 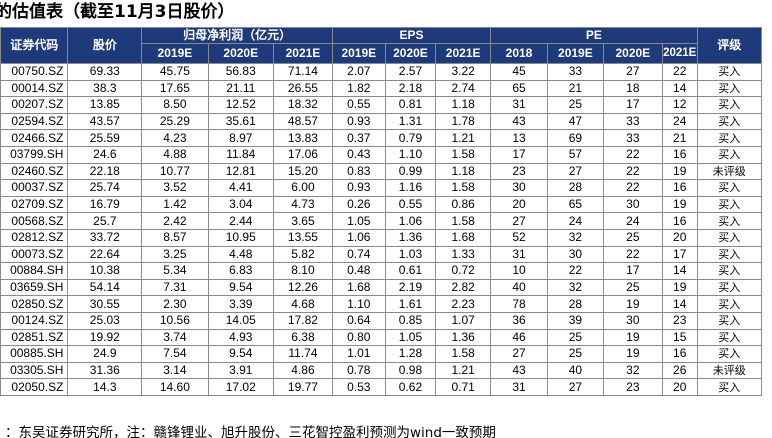 I want to click on cell-profit-2021e: 19.77, so click(x=302, y=387).